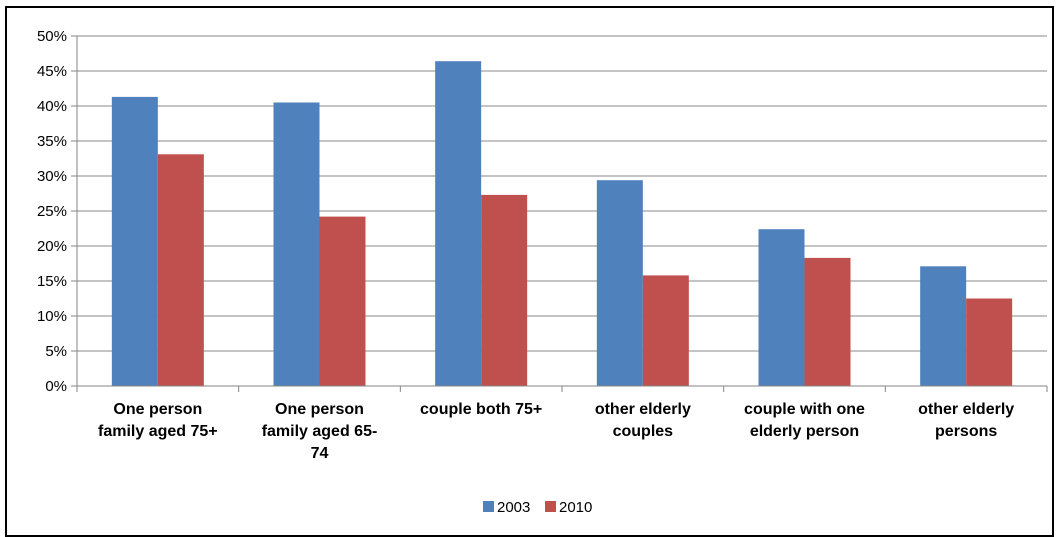  What do you see at coordinates (488, 506) in the screenshot?
I see `legend-swatch-2003` at bounding box center [488, 506].